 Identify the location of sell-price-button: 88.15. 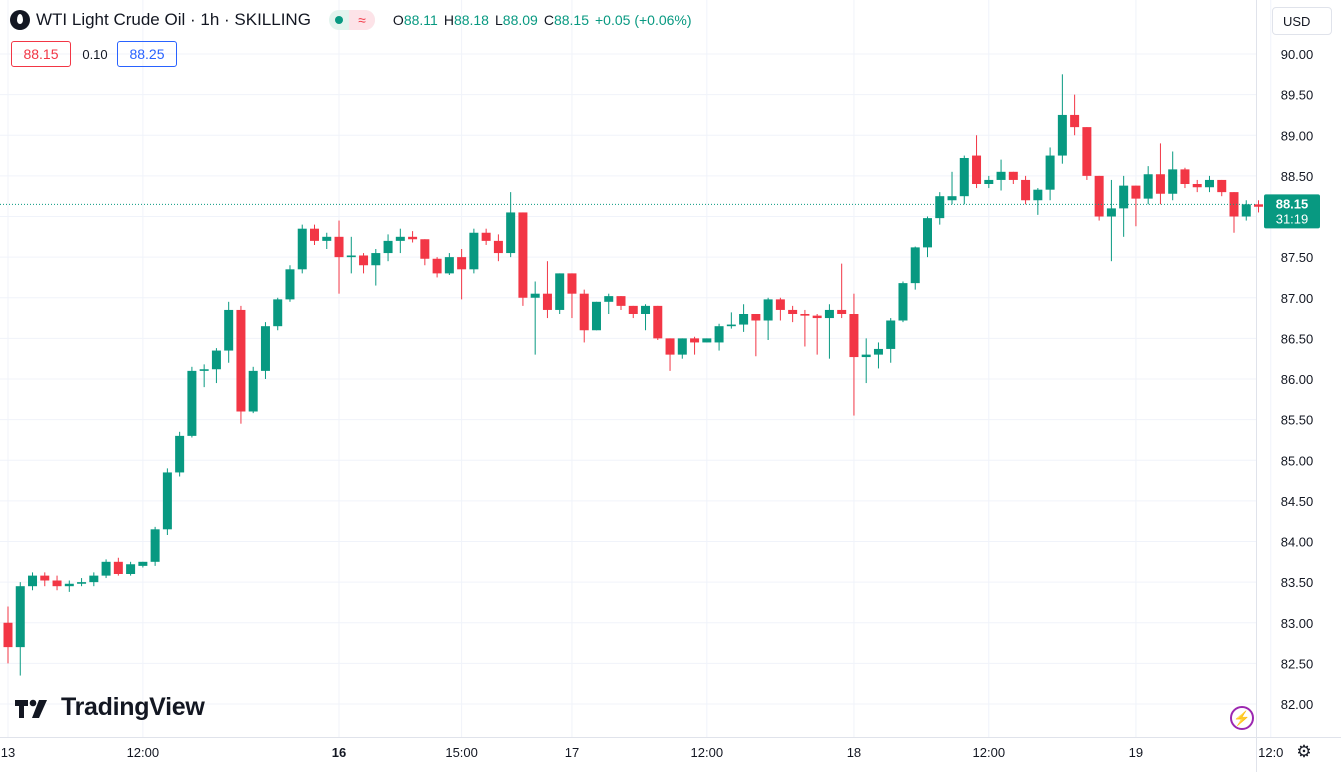
(41, 54).